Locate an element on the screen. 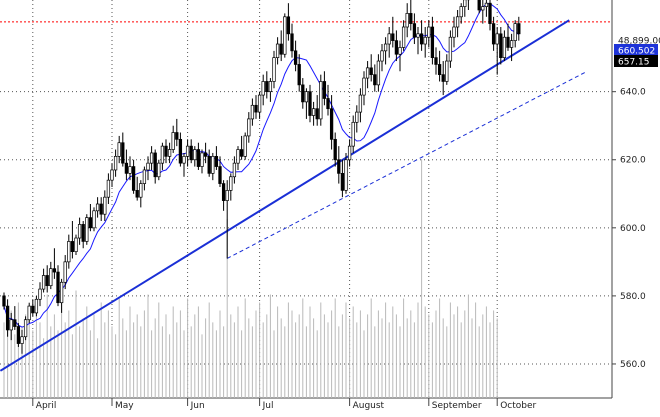 This screenshot has height=417, width=660. ma-value-tag: 660.502 is located at coordinates (636, 50).